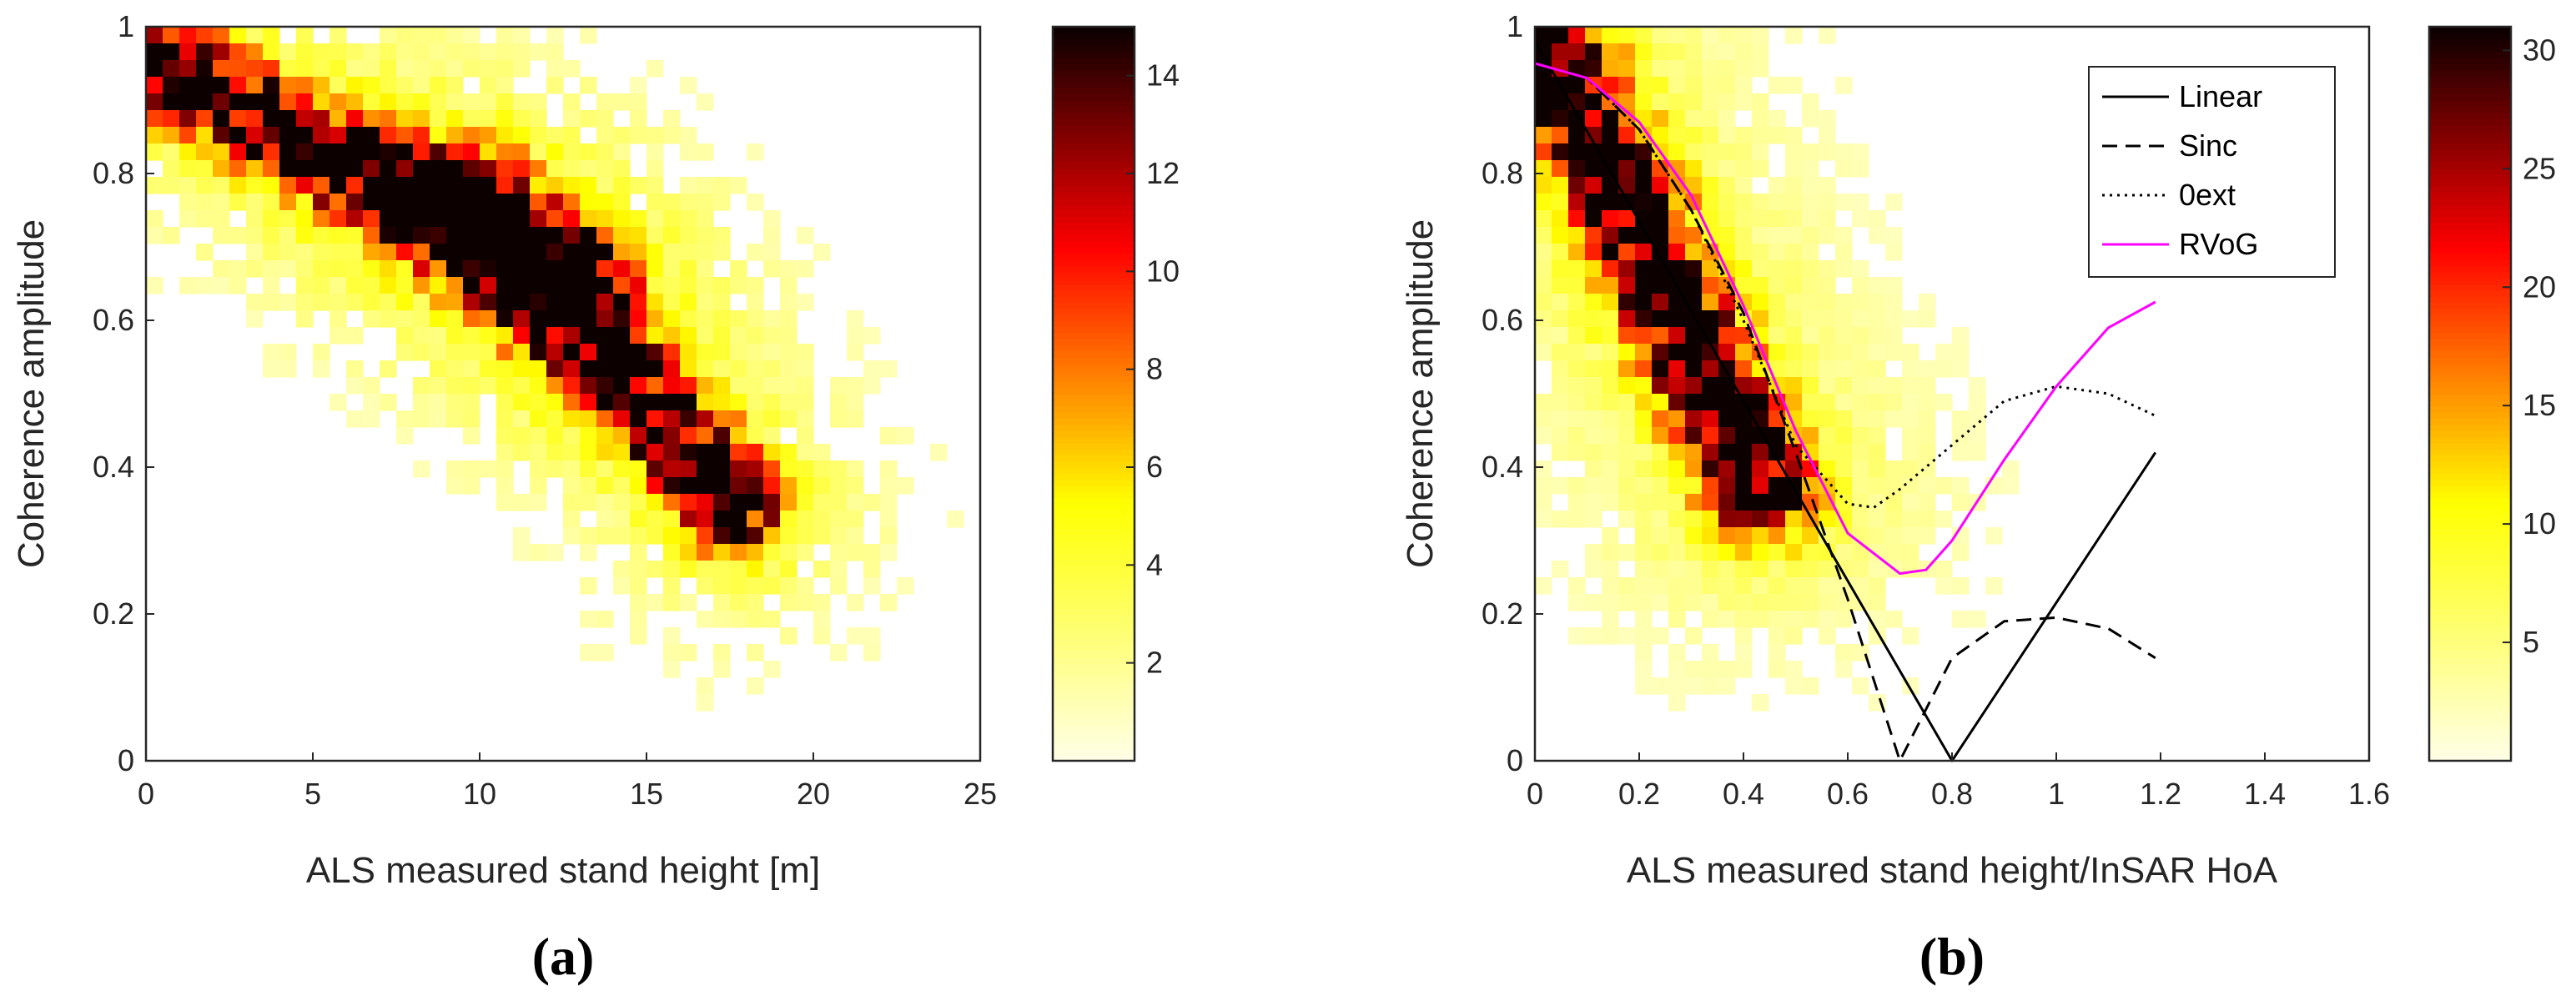 The image size is (2576, 1001). I want to click on heatmap-b, so click(1777, 369).